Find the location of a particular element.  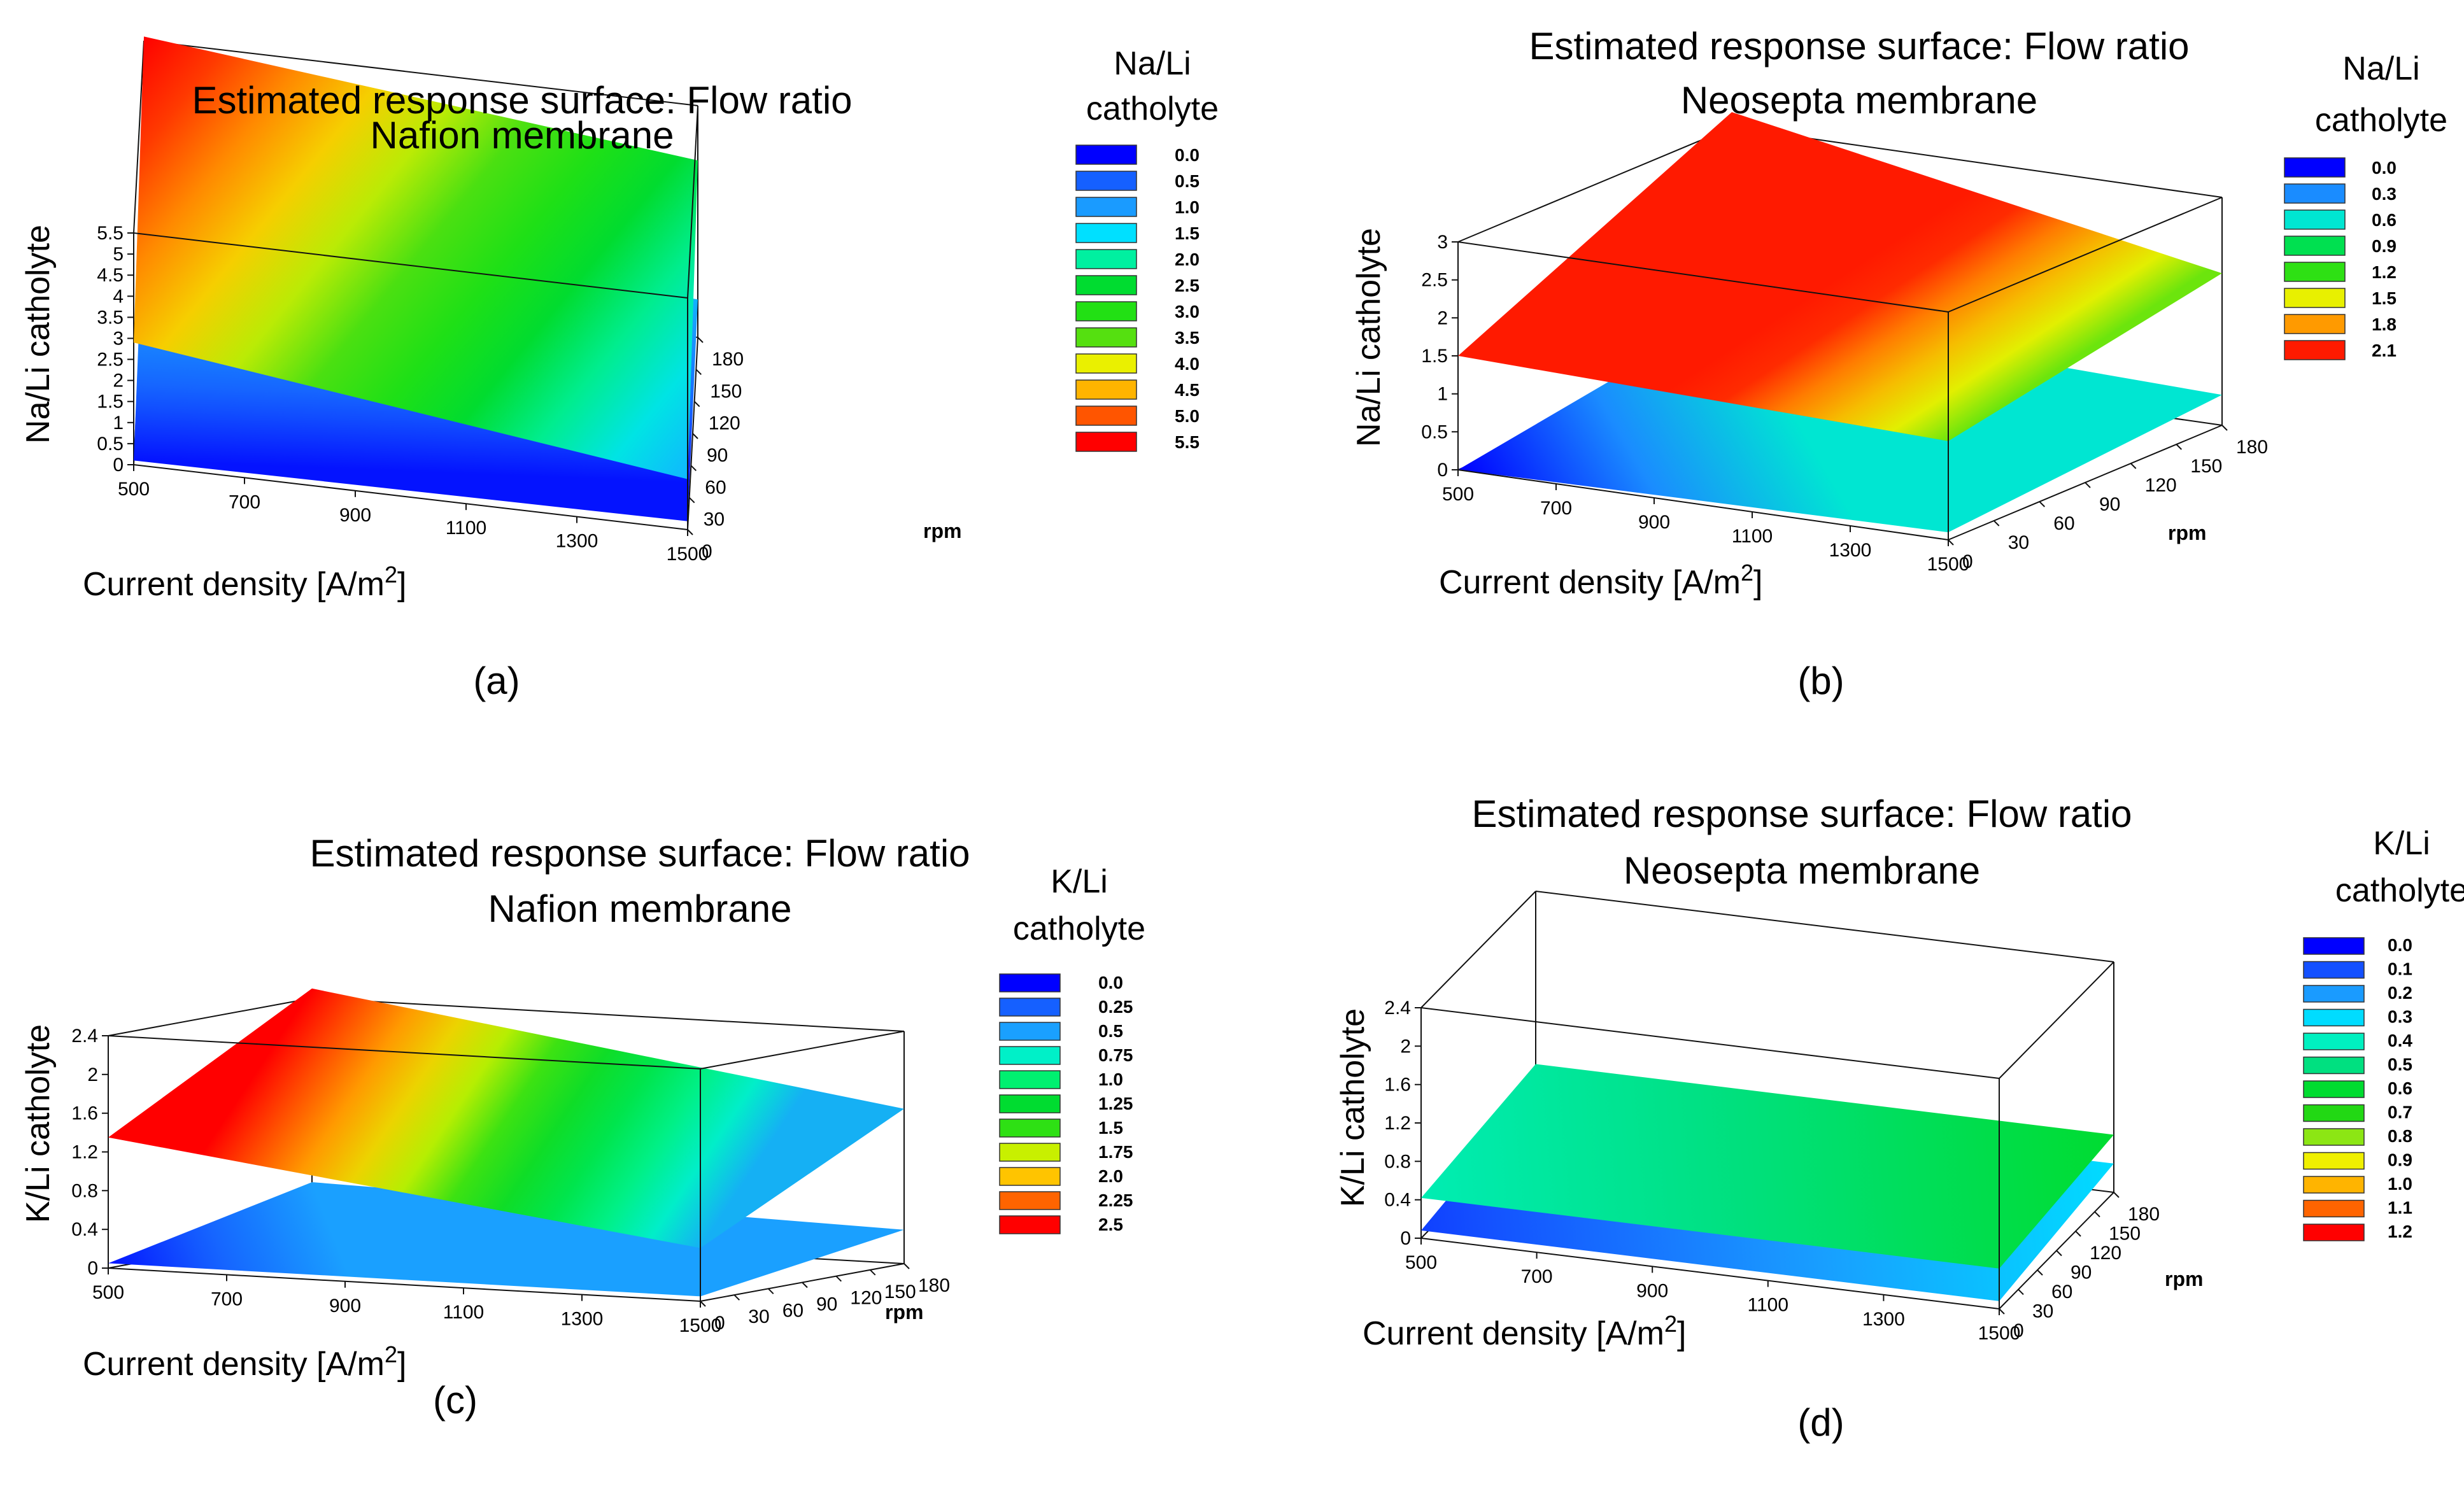

legend-level-label: 0.75 is located at coordinates (1115, 1055).